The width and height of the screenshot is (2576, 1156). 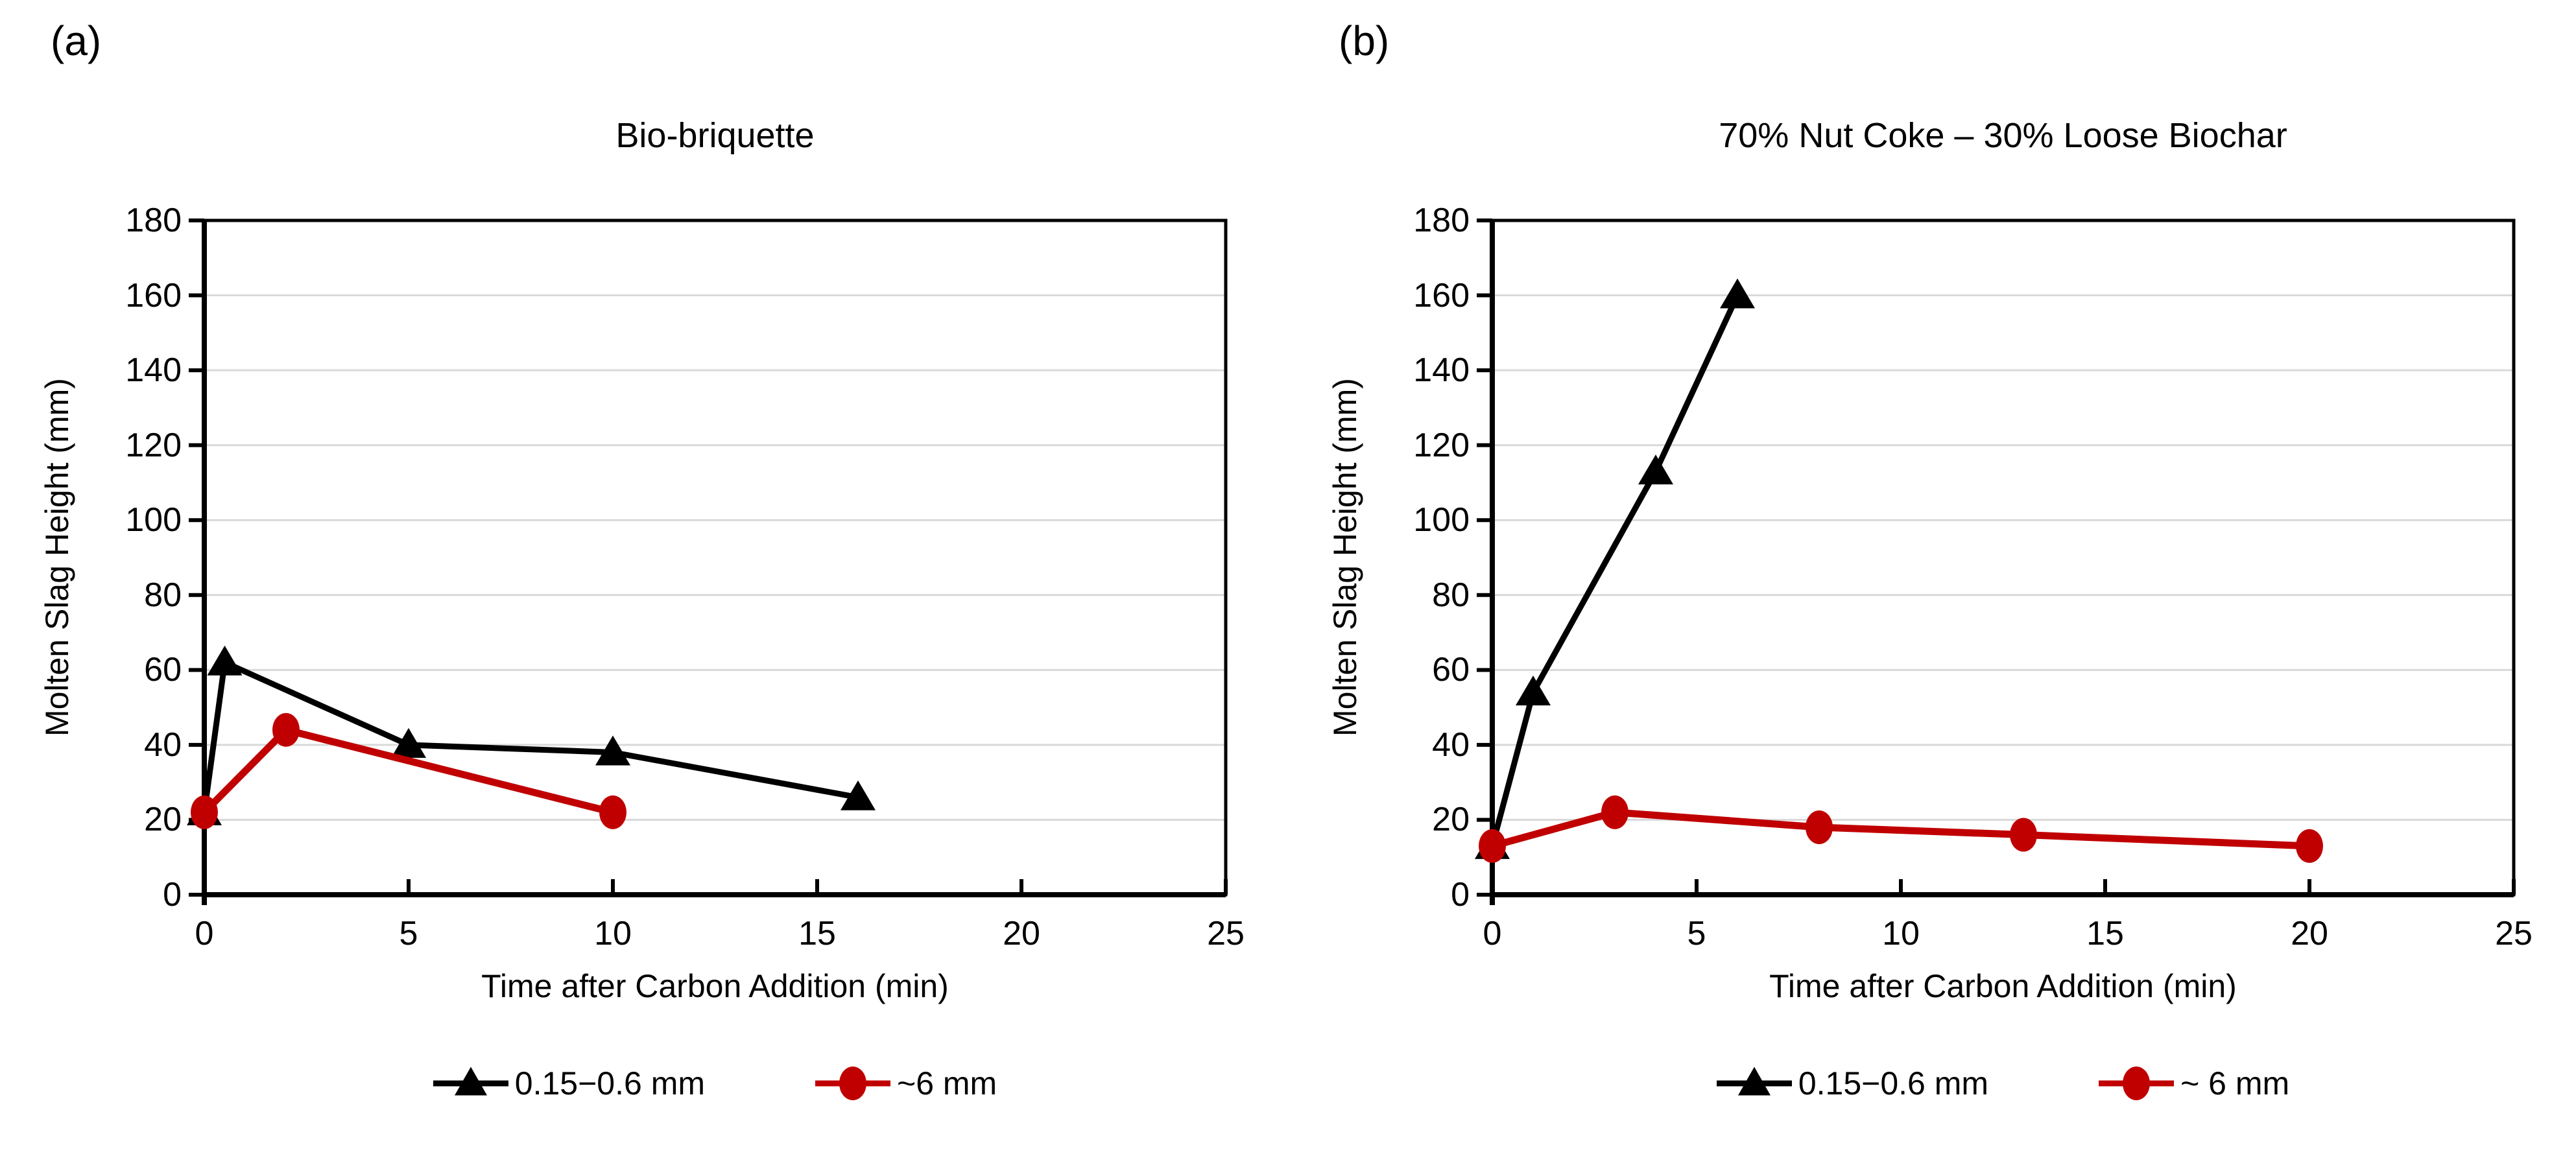 What do you see at coordinates (2003, 135) in the screenshot?
I see `chart-title-b: 70% Nut Coke – 30% Loose Biochar` at bounding box center [2003, 135].